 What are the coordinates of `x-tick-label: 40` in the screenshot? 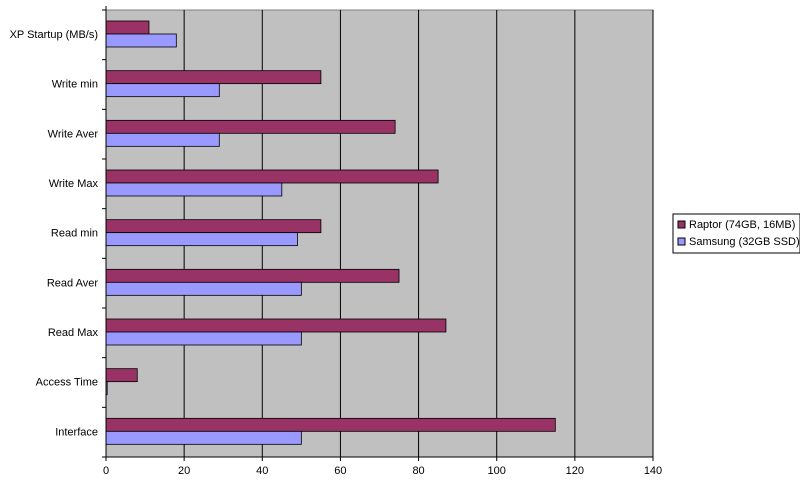 It's located at (262, 471).